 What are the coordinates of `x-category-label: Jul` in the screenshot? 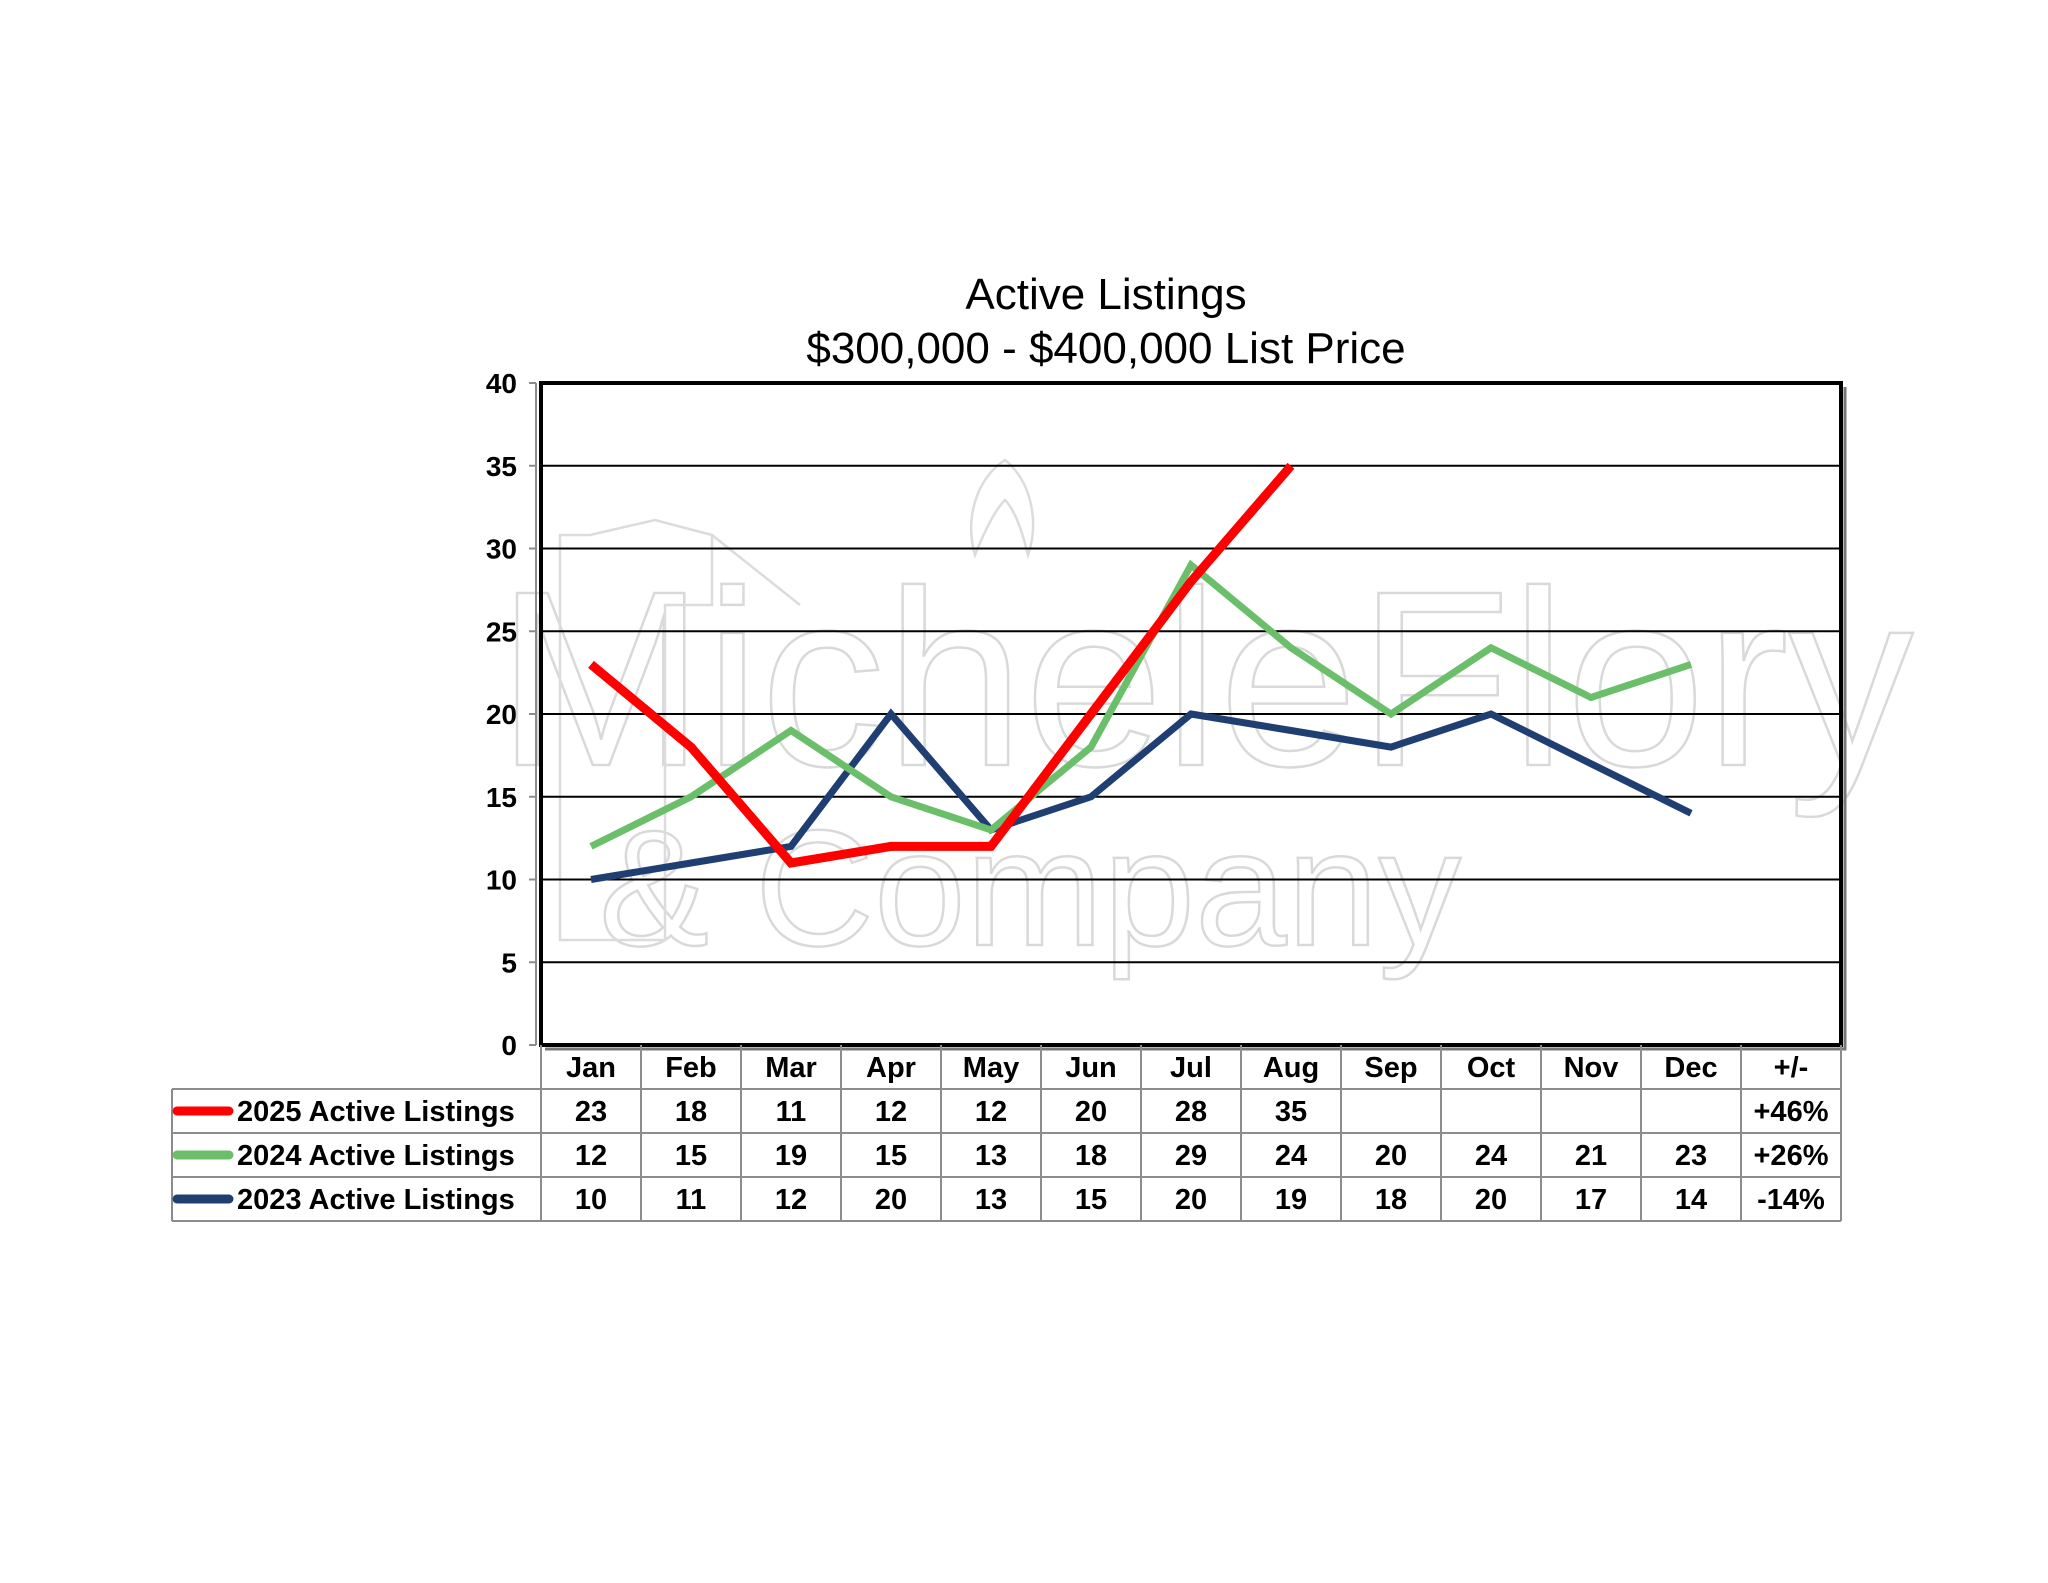 It's located at (1191, 1068).